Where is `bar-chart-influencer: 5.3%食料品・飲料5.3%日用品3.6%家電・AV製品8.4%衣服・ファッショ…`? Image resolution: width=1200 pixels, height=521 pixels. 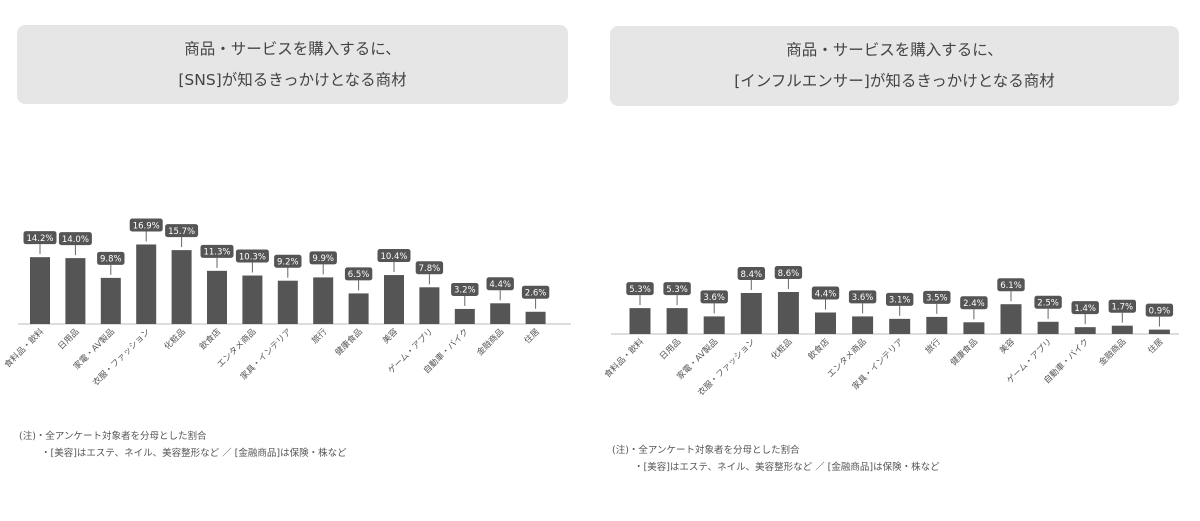
bar-chart-influencer: 5.3%食料品・飲料5.3%日用品3.6%家電・AV製品8.4%衣服・ファッショ… is located at coordinates (890, 332).